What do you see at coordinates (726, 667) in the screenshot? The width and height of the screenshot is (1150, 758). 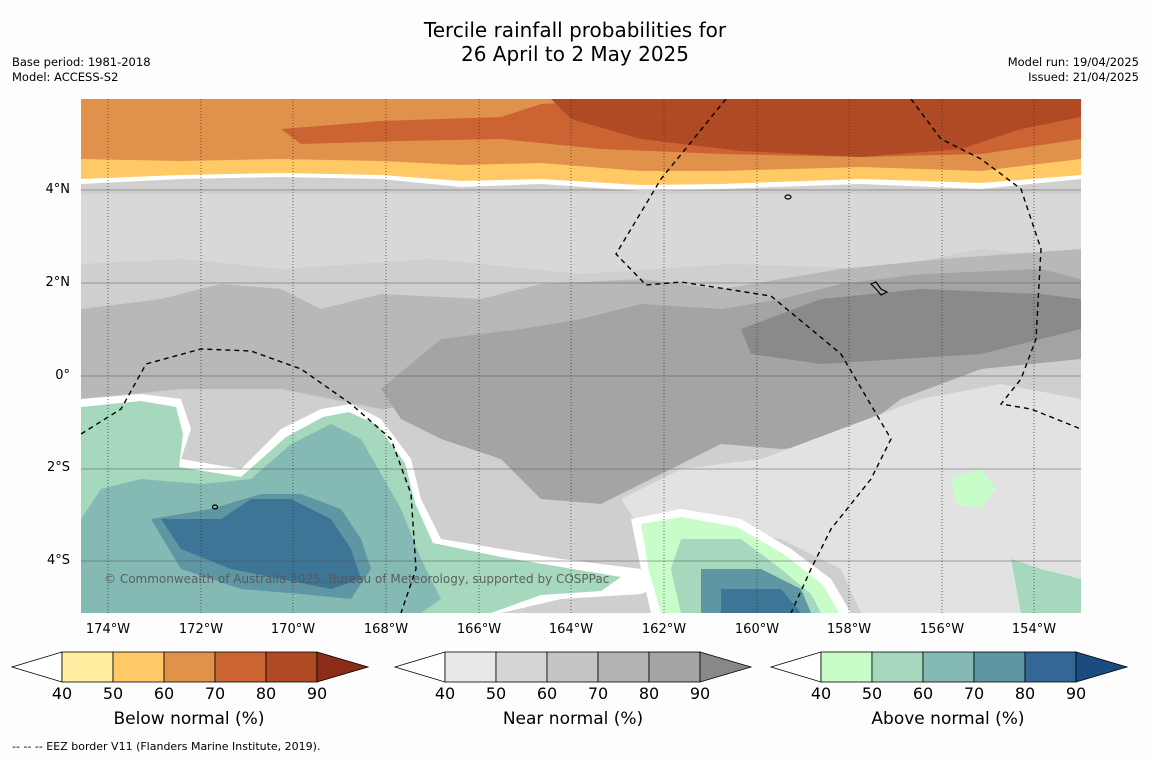 I see `cb-near-arrow-right` at bounding box center [726, 667].